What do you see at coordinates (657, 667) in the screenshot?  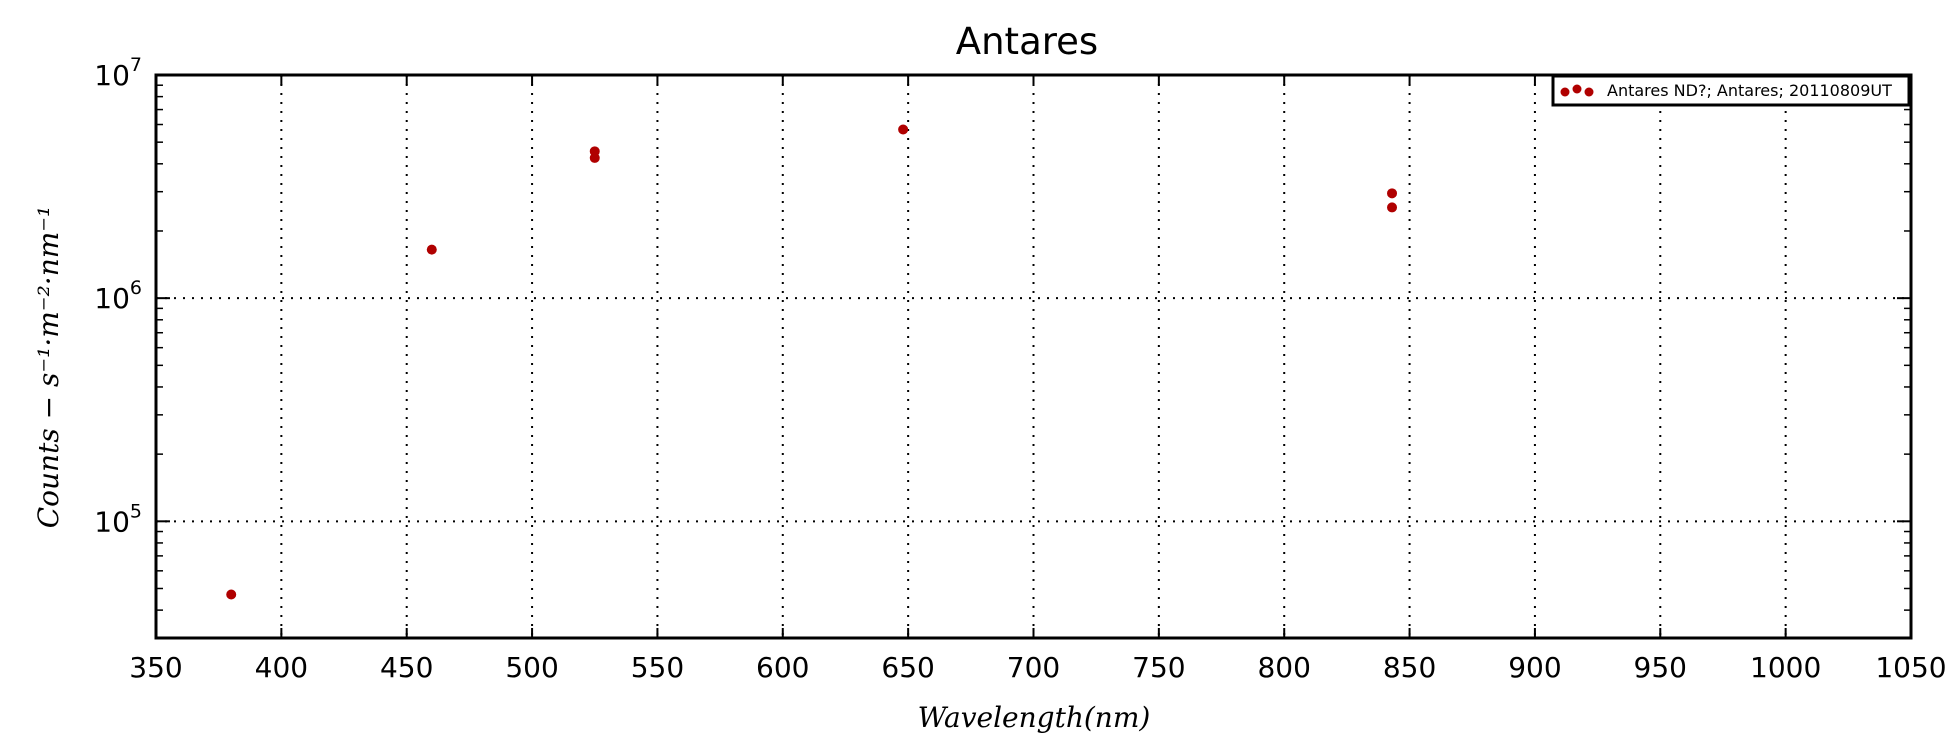 I see `x-tick-label: 550` at bounding box center [657, 667].